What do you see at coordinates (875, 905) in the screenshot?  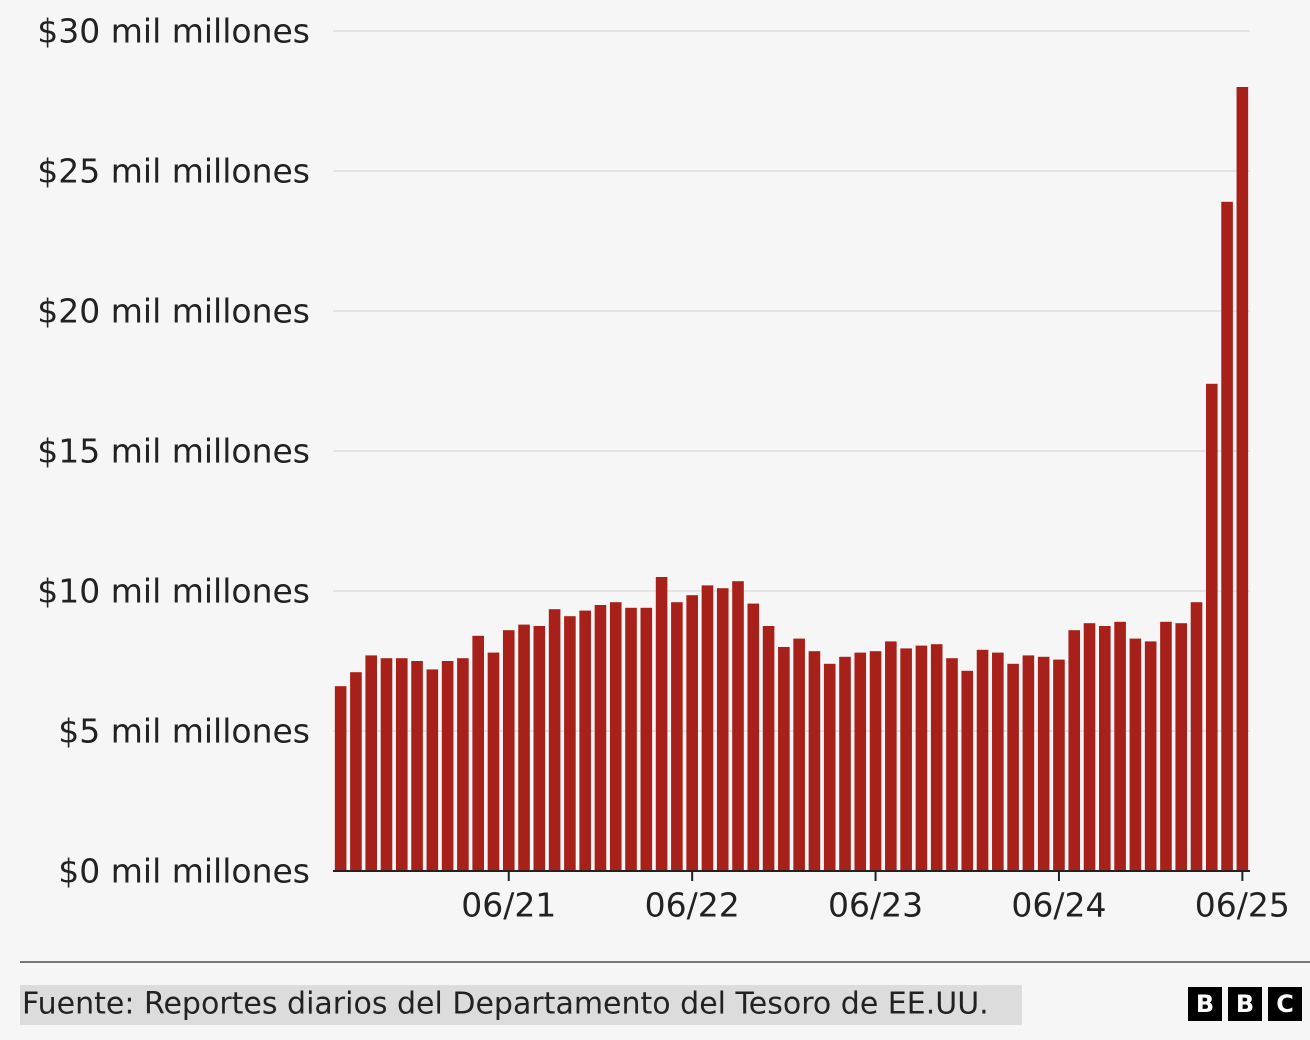 I see `x-tick-label: 06/23` at bounding box center [875, 905].